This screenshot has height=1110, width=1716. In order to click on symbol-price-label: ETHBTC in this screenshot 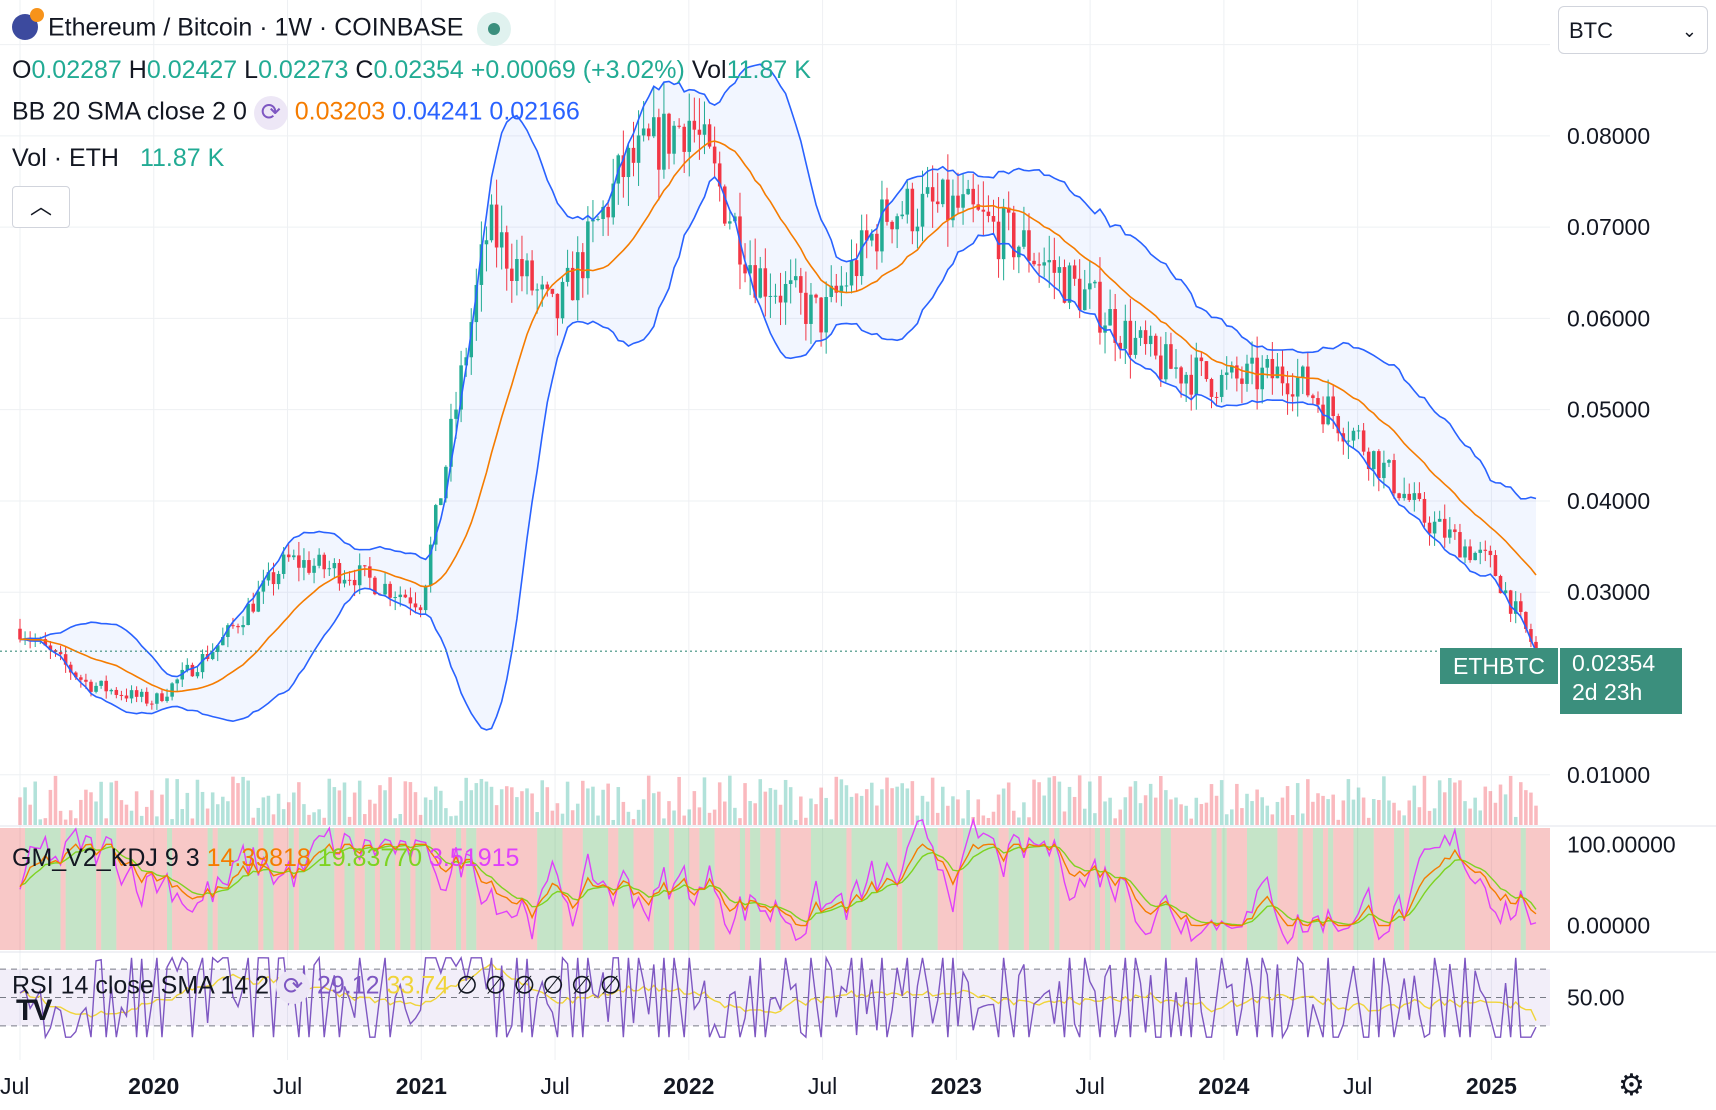, I will do `click(1499, 666)`.